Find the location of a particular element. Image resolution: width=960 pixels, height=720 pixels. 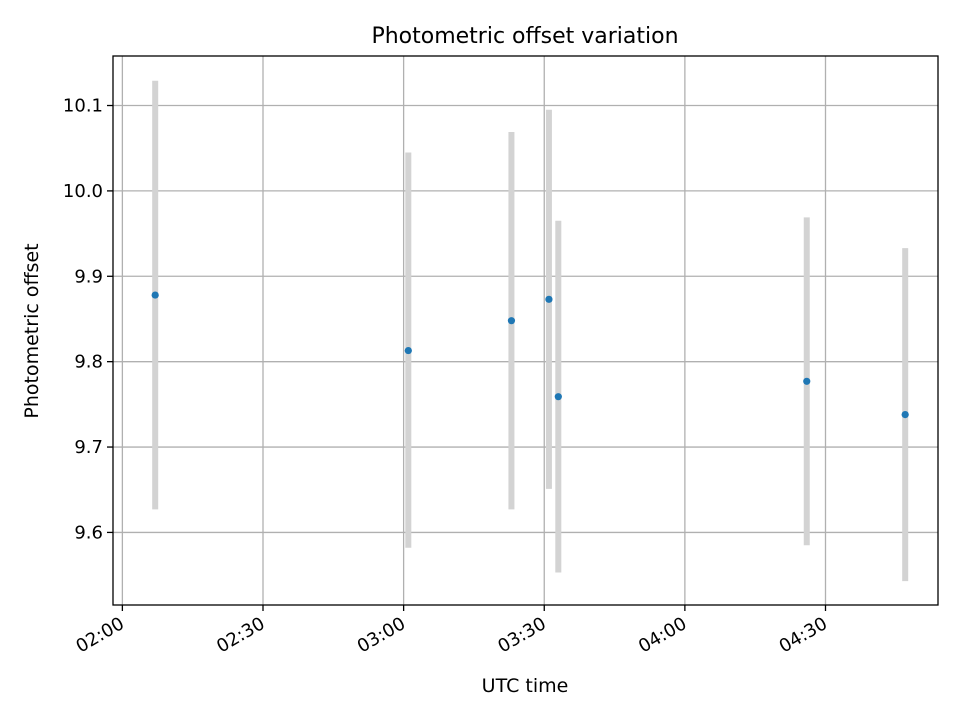

data-points is located at coordinates (530, 355).